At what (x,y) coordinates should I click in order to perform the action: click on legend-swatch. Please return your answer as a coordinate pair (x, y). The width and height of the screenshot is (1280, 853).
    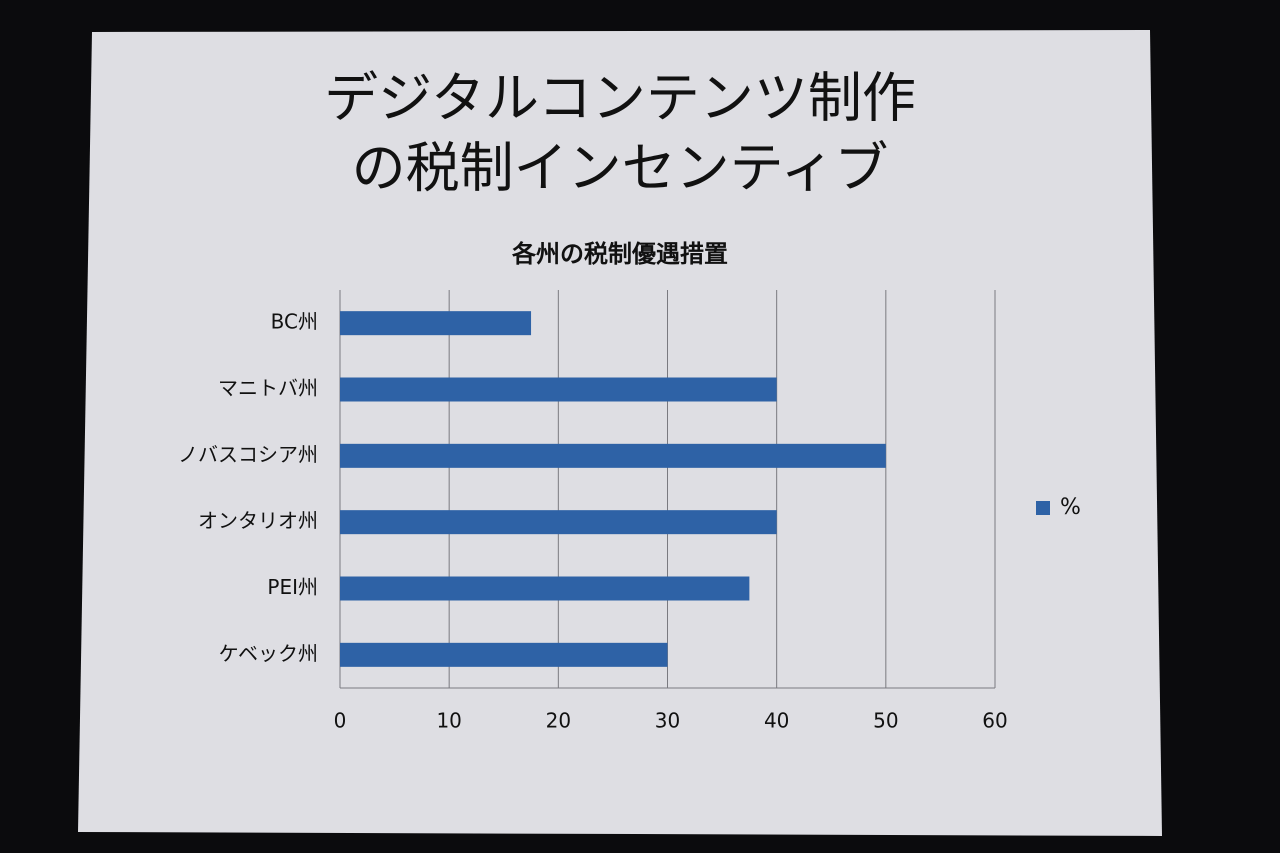
    Looking at the image, I should click on (1043, 508).